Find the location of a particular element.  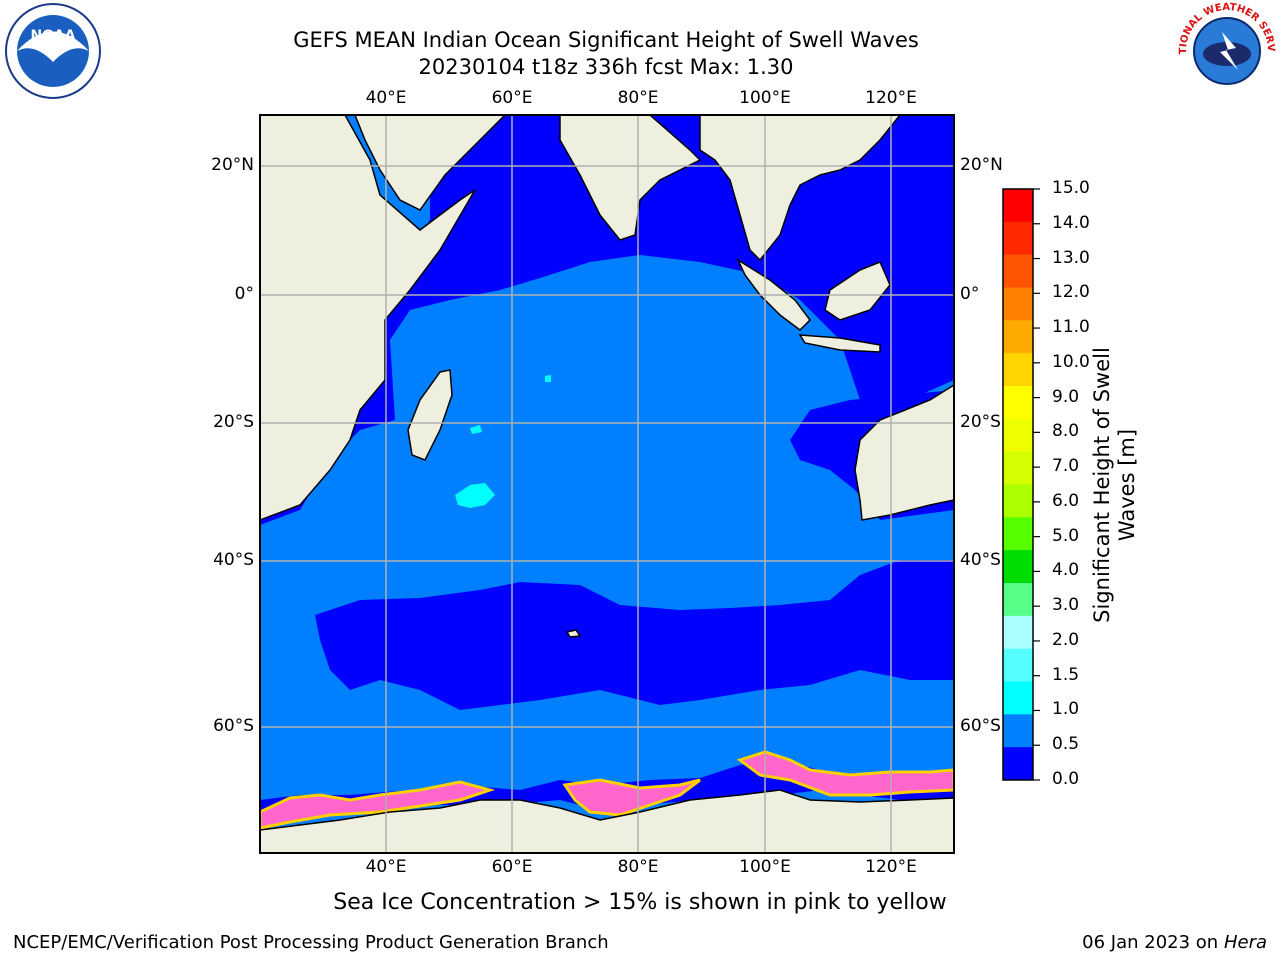

colorbar-tick-label: 1.0 is located at coordinates (1066, 709).